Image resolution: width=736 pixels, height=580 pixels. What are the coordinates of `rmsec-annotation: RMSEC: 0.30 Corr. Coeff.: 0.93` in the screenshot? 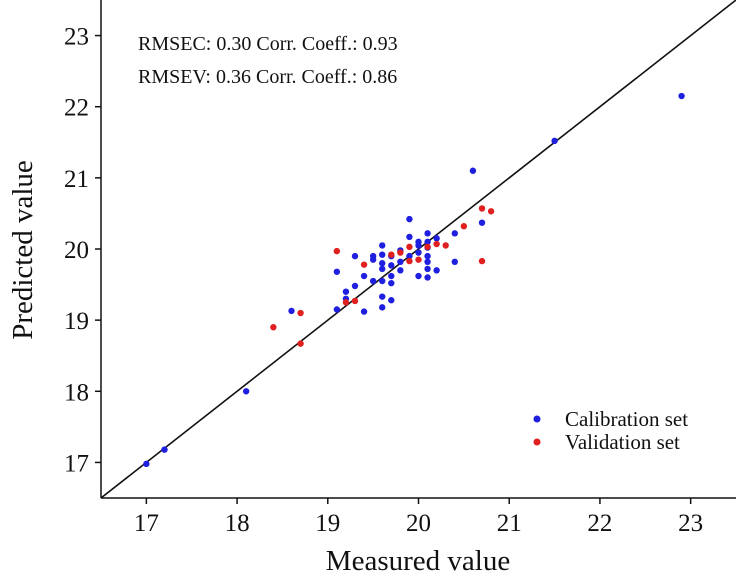 It's located at (268, 44).